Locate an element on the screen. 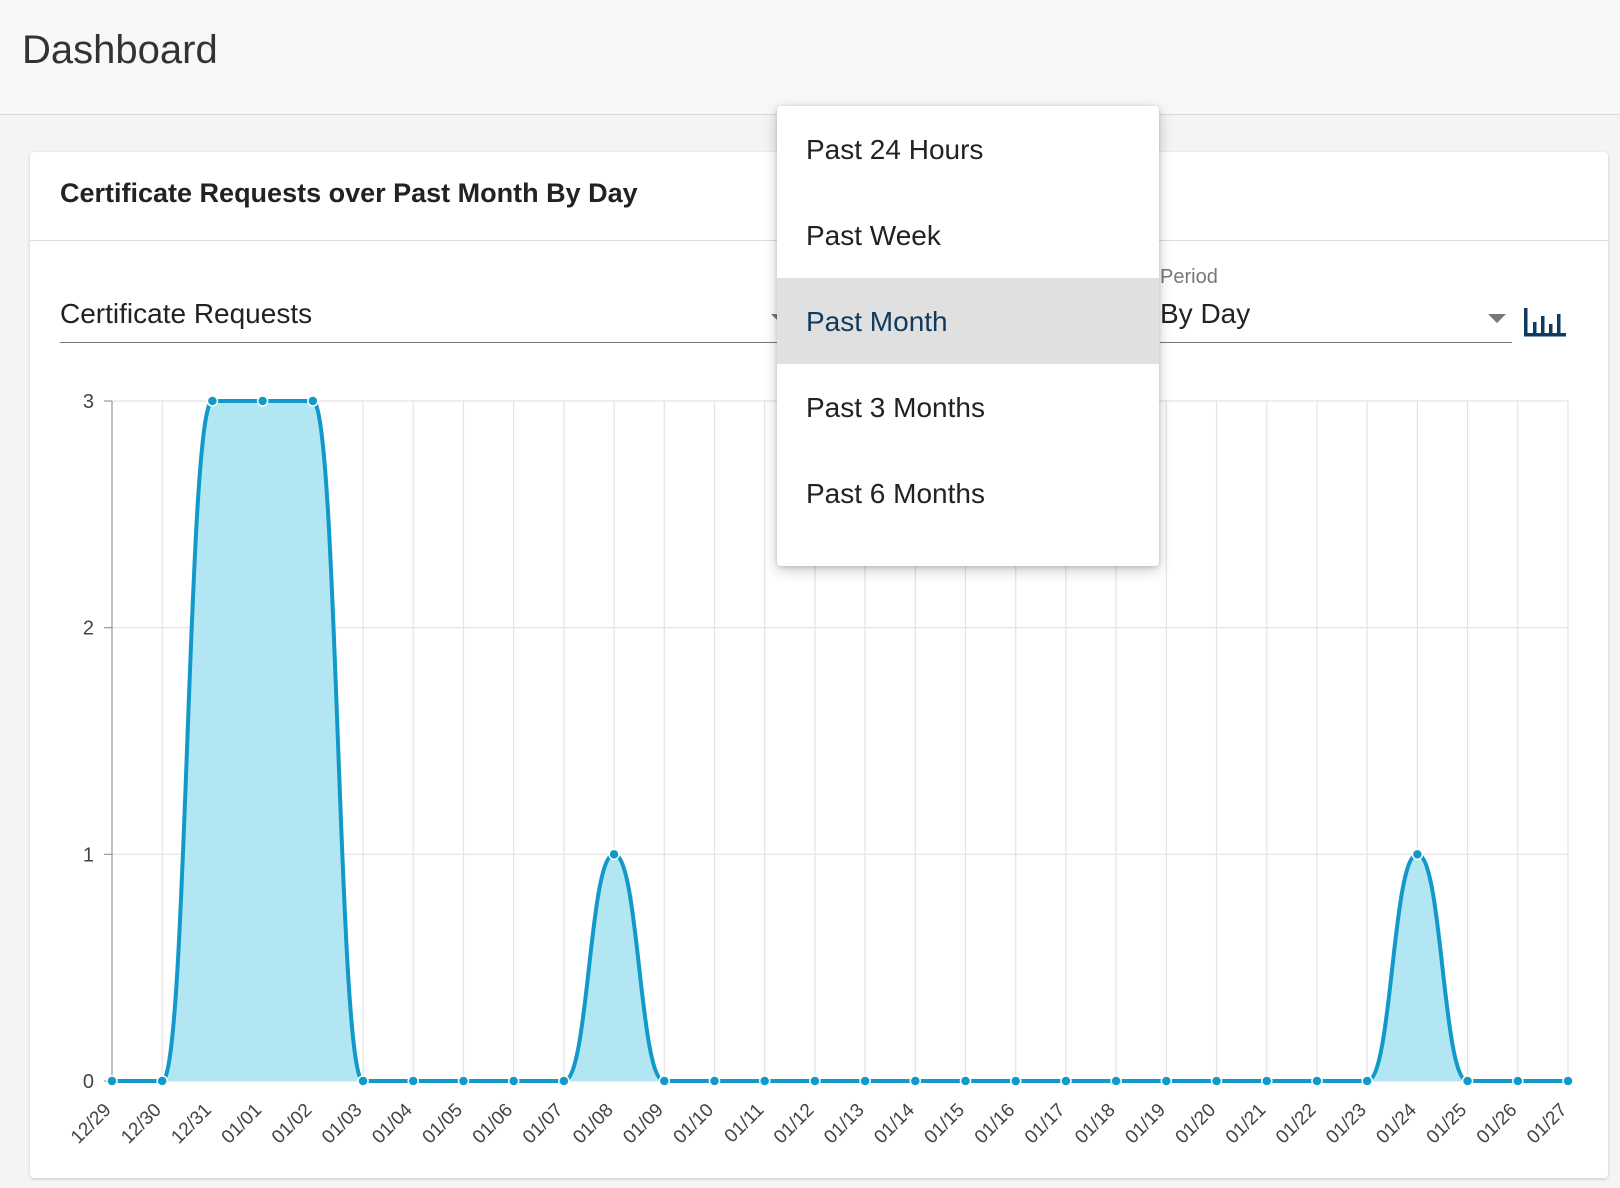 The height and width of the screenshot is (1188, 1620). y-tick-label: 1 is located at coordinates (88, 855).